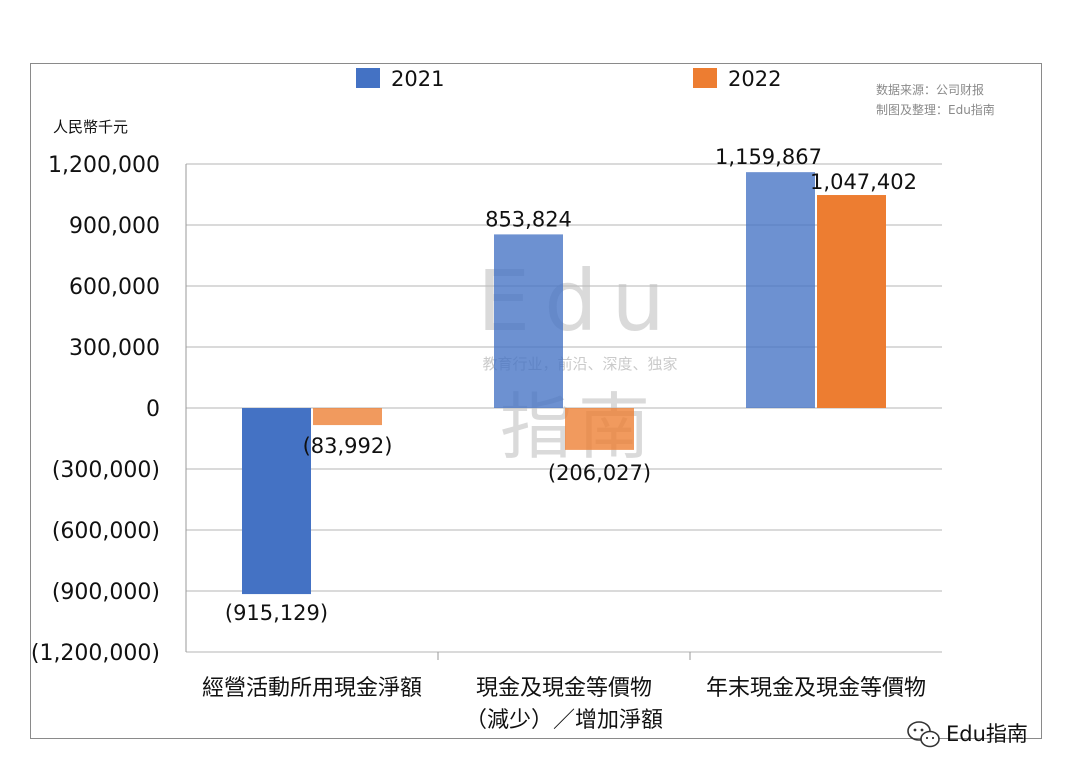 This screenshot has width=1080, height=778. What do you see at coordinates (90, 127) in the screenshot?
I see `unit-label: 人民幣千元` at bounding box center [90, 127].